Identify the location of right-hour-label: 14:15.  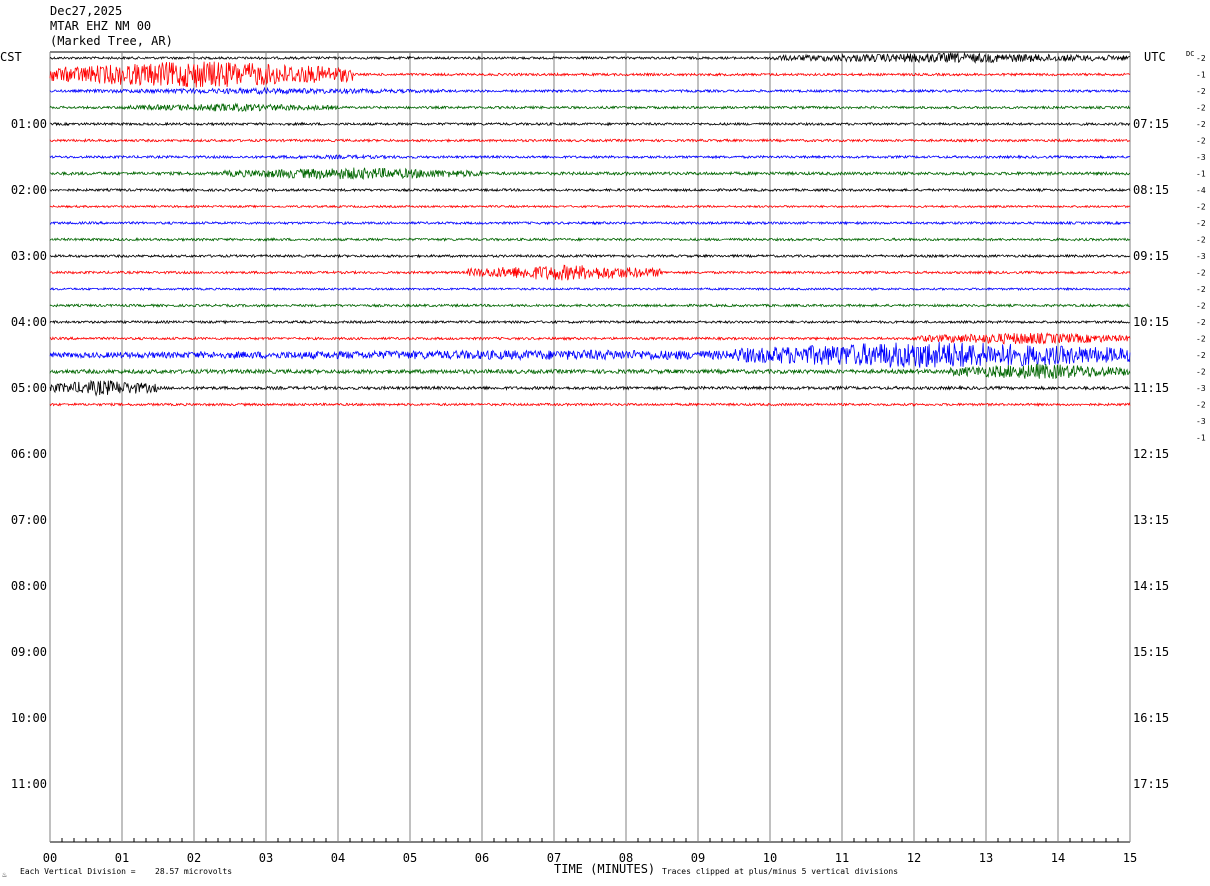
(1151, 586).